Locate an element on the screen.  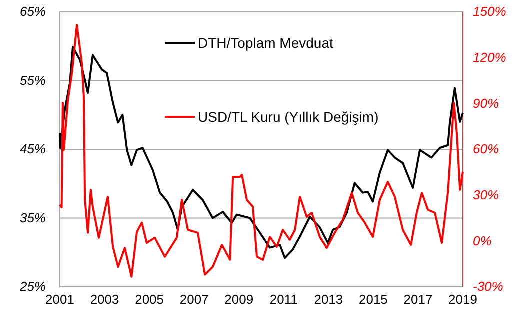
legend-label: USD/TL Kuru (Yıllık Değişim) is located at coordinates (288, 117).